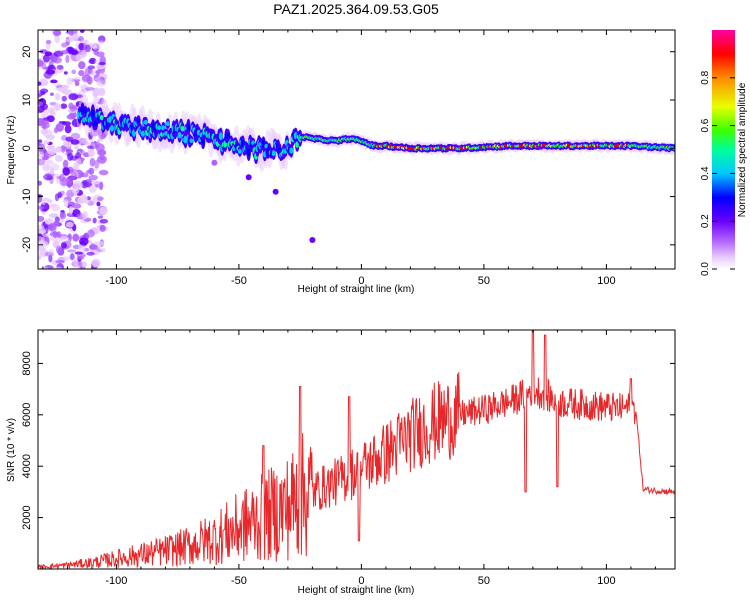  What do you see at coordinates (27, 52) in the screenshot?
I see `spectrogram-y-tick-label: 20` at bounding box center [27, 52].